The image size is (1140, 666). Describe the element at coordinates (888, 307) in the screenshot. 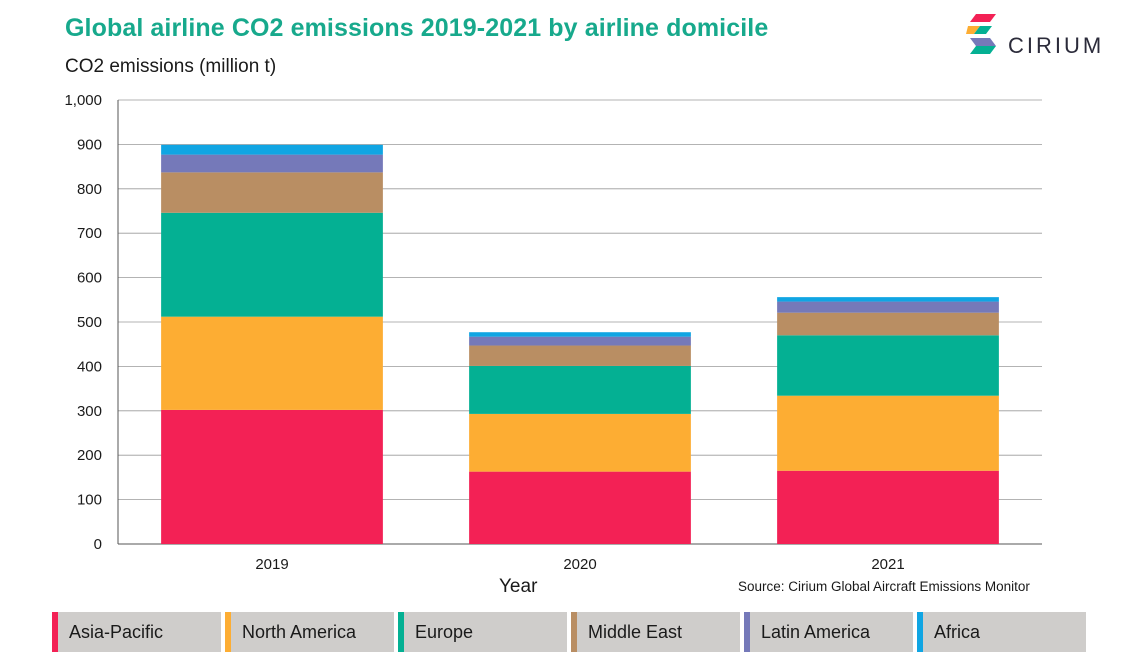

I see `bar-segment-latin-america-2021` at that location.